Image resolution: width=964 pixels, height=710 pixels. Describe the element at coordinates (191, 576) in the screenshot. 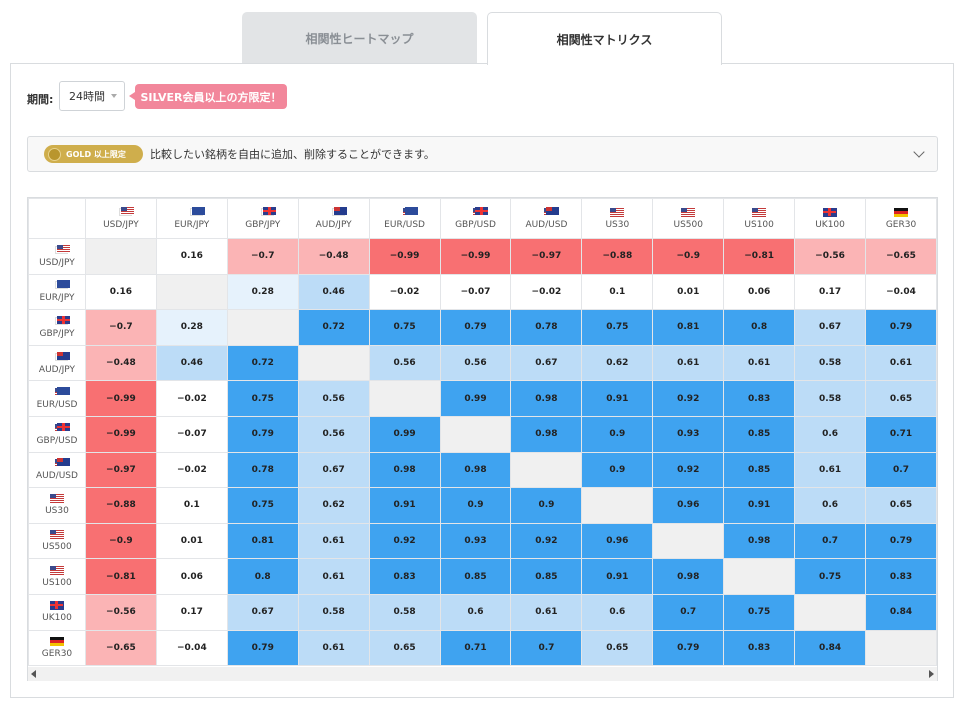

I see `correlation-cell: 0.06` at that location.